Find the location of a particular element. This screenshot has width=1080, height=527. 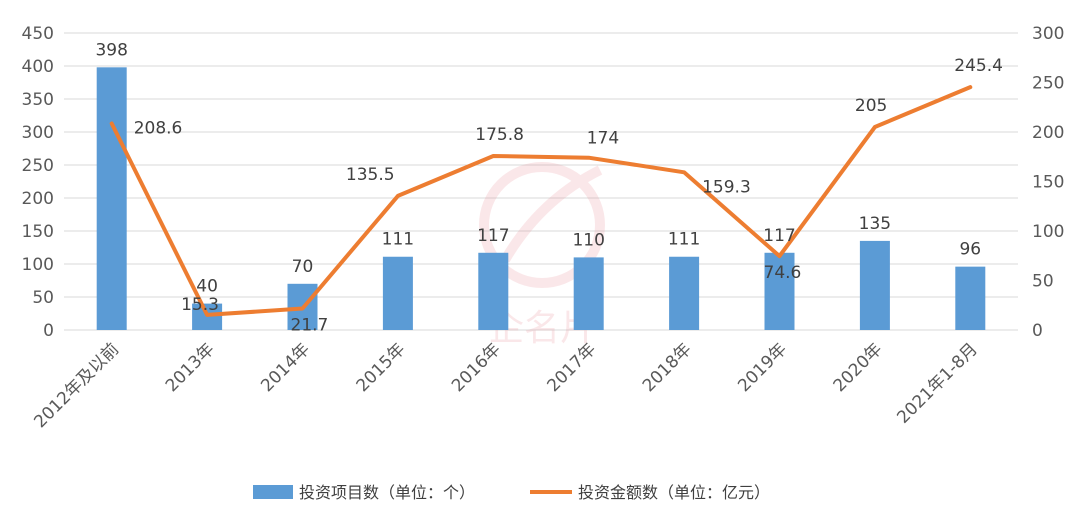

line-data-label: 159.3 is located at coordinates (726, 187).